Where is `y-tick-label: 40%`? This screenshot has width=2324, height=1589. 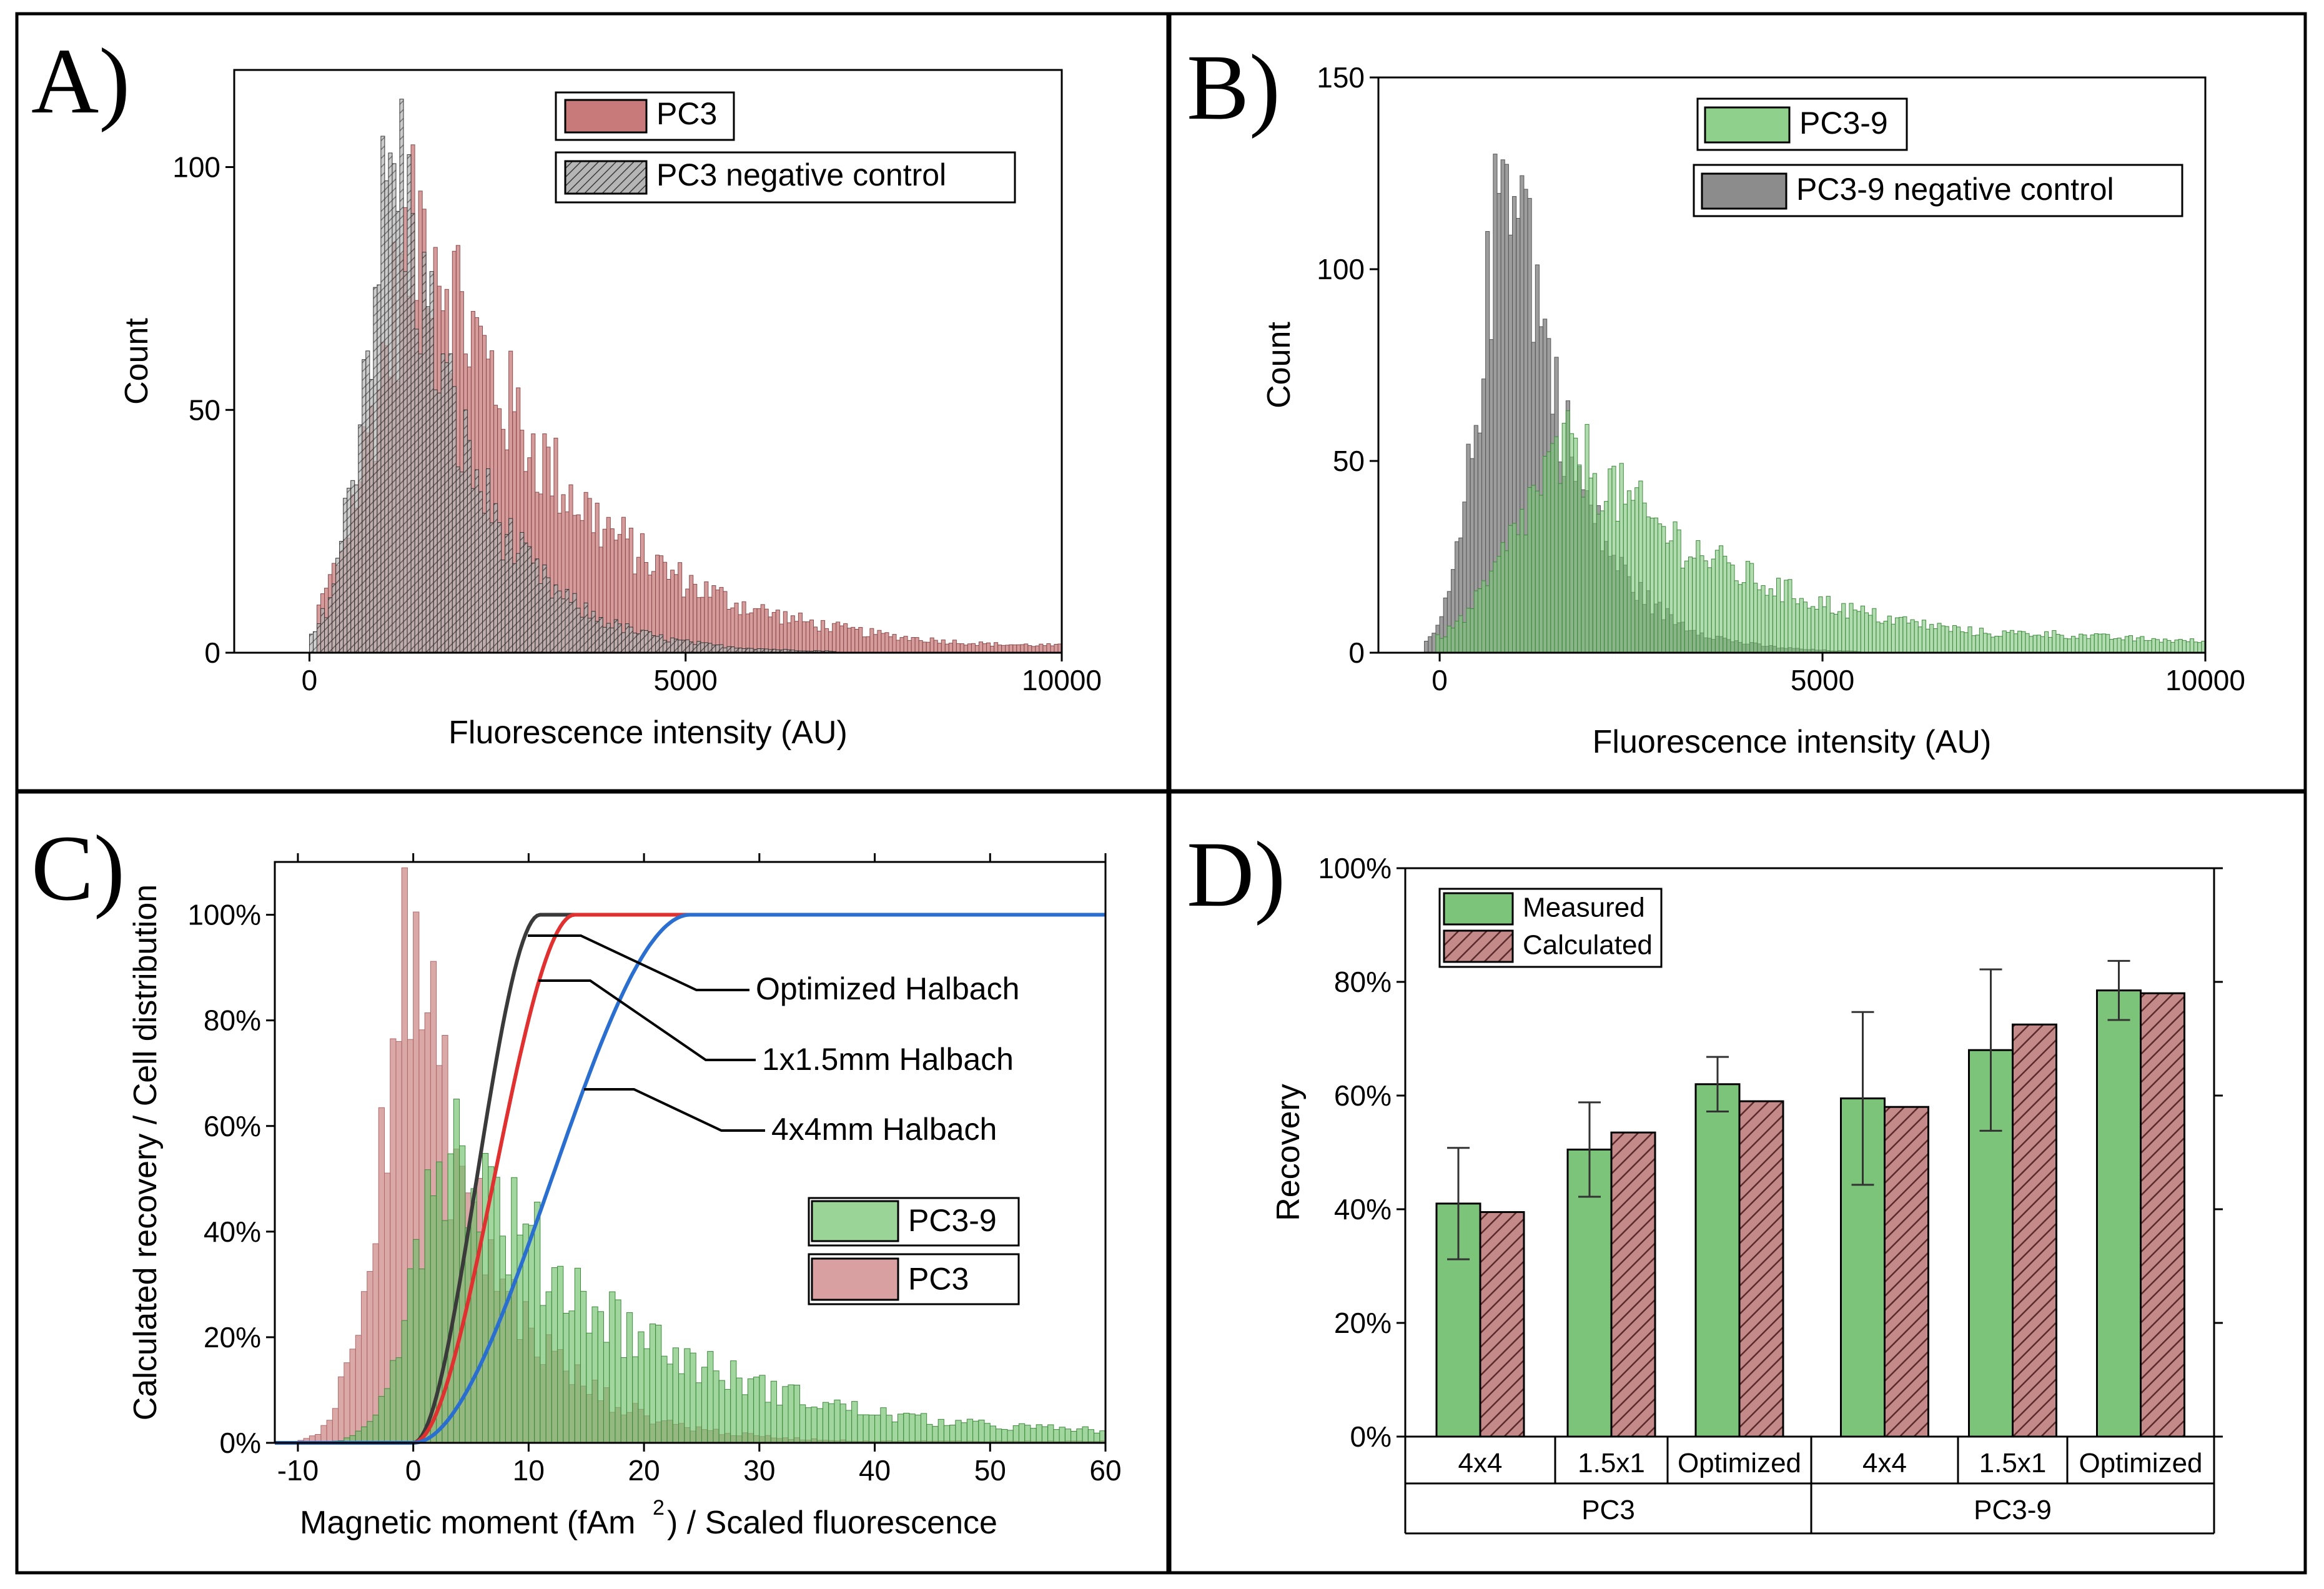
y-tick-label: 40% is located at coordinates (232, 1231).